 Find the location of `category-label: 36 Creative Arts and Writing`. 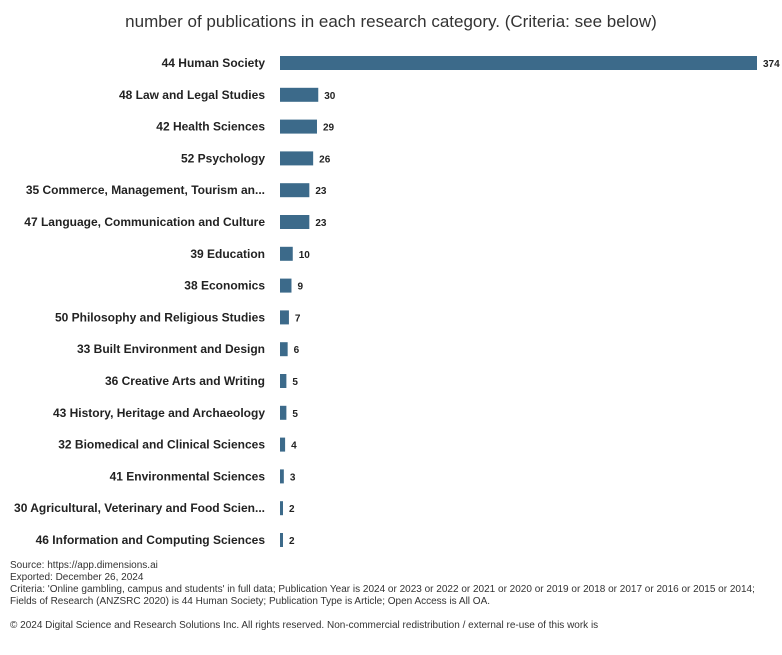

category-label: 36 Creative Arts and Writing is located at coordinates (185, 381).